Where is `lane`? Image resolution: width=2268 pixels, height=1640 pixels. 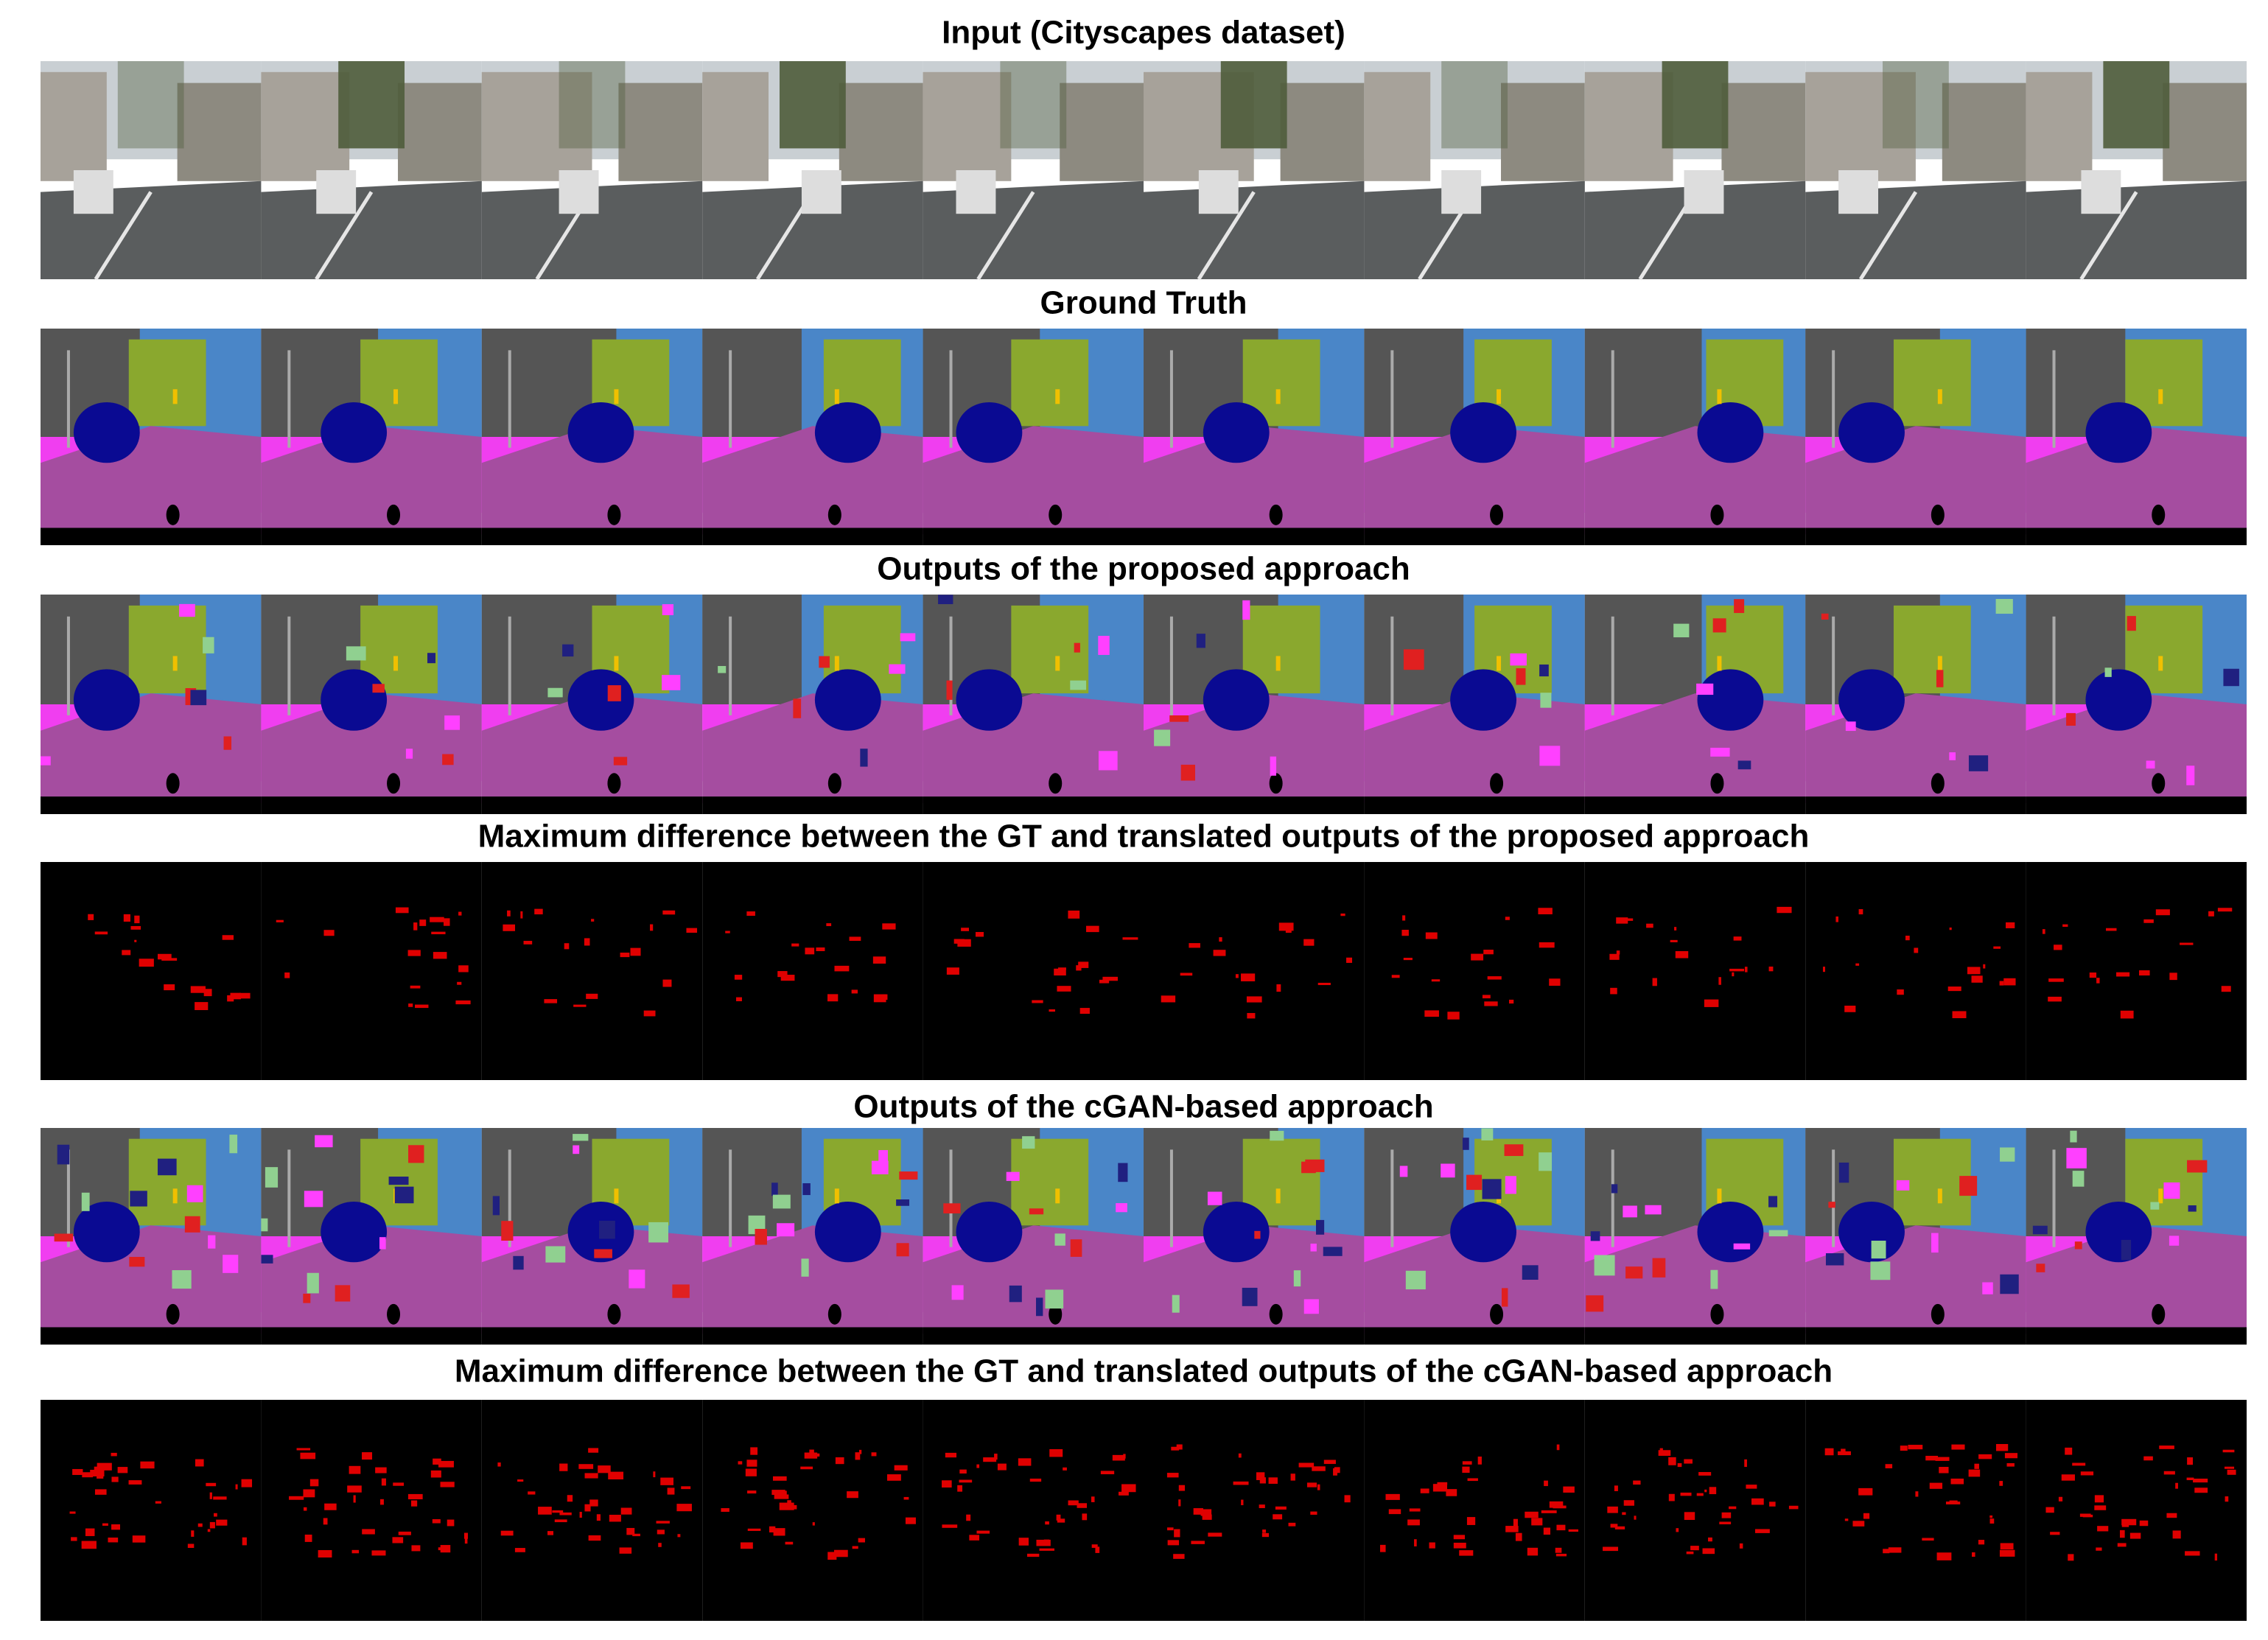 lane is located at coordinates (1888, 236).